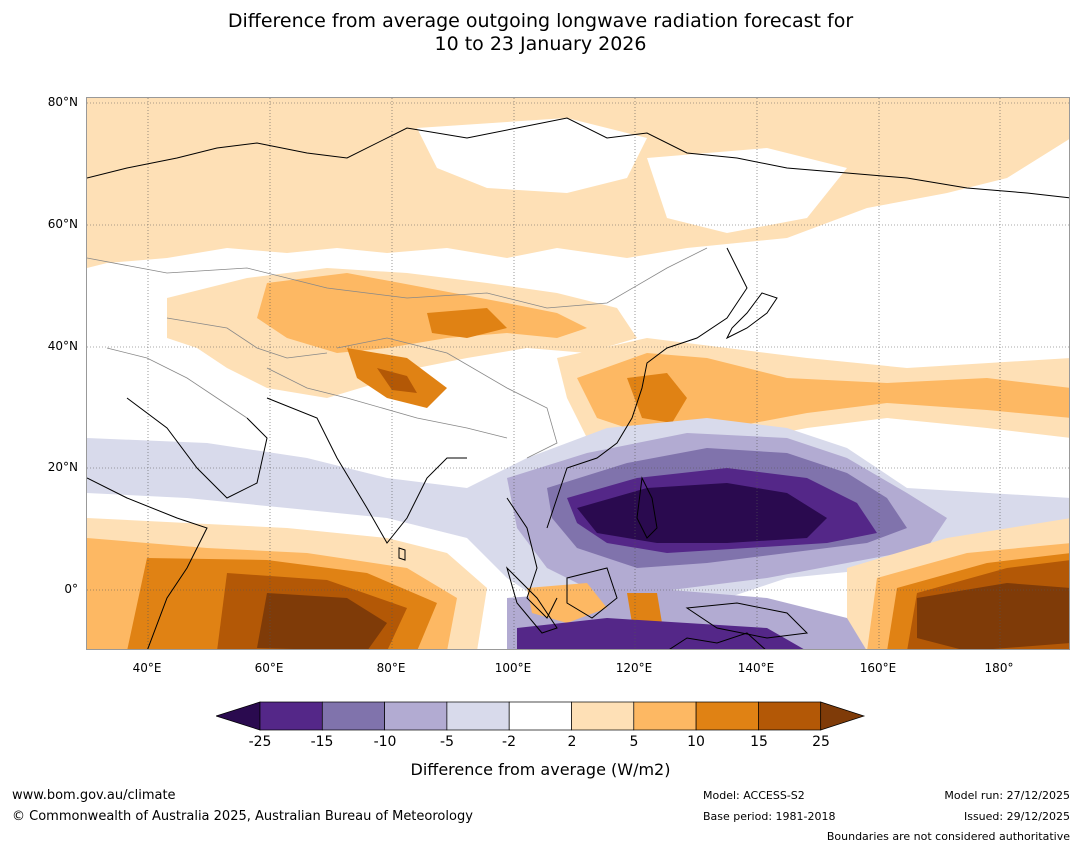 This screenshot has width=1081, height=850. Describe the element at coordinates (247, 338) in the screenshot. I see `central-asia-borders` at that location.